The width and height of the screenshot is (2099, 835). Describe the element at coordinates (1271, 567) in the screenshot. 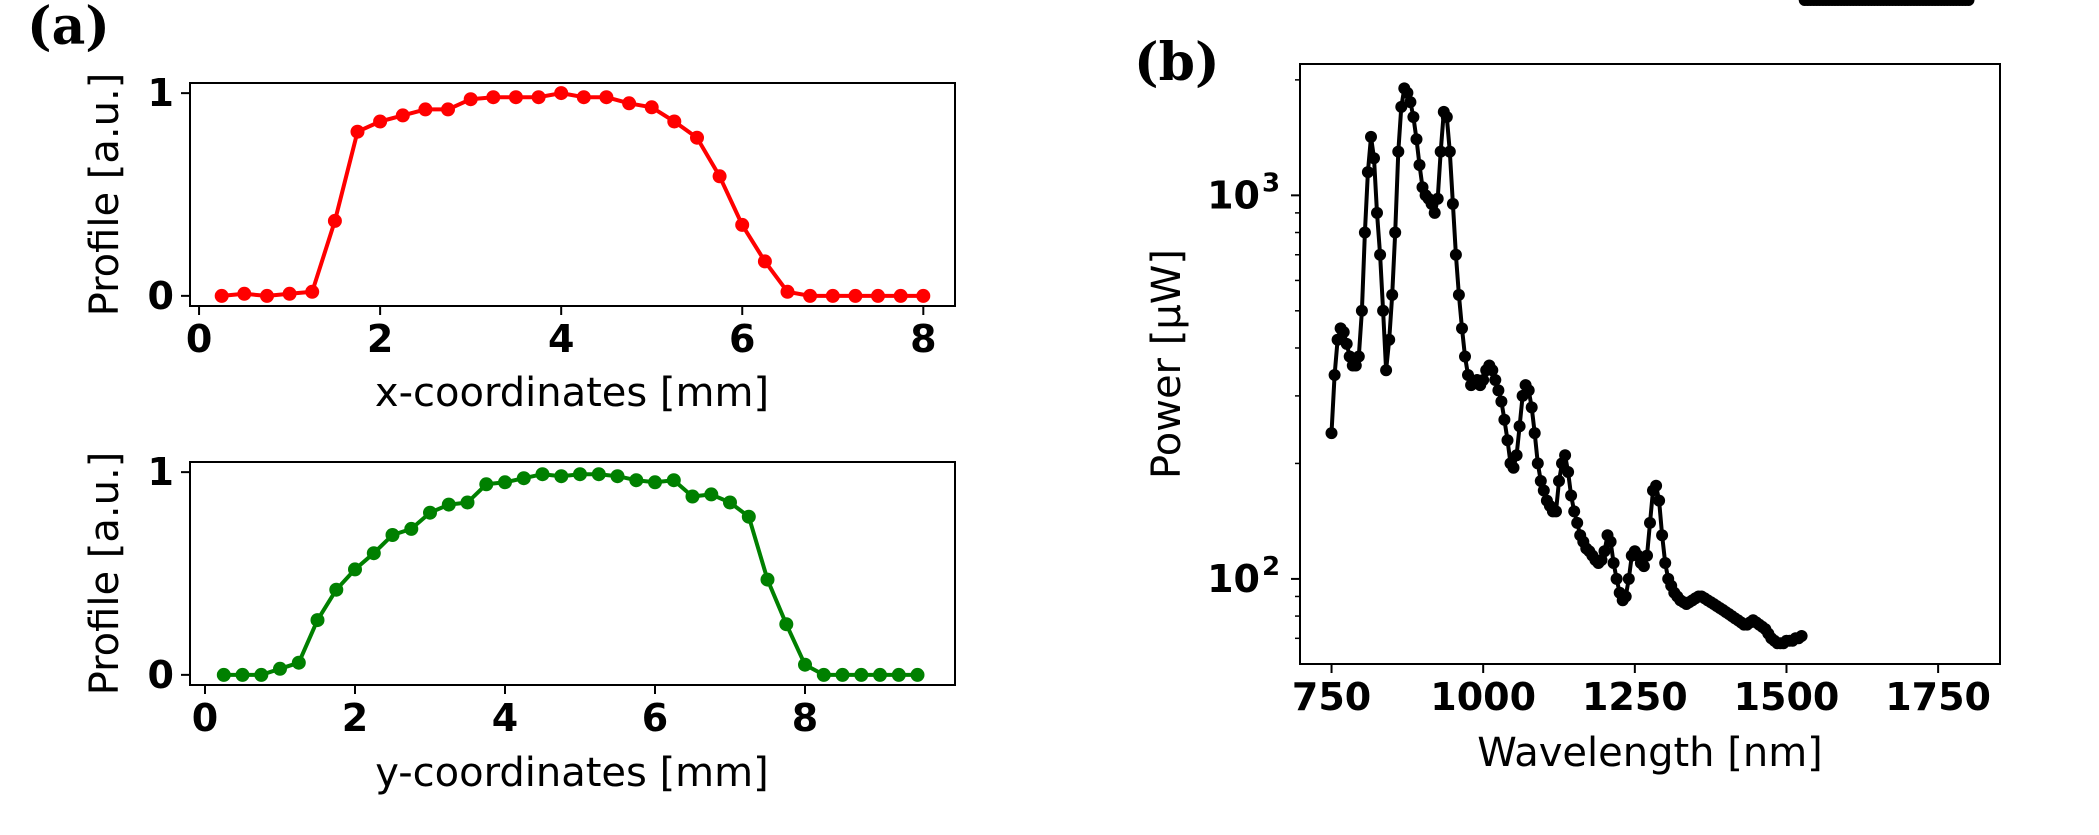

I see `spectrum-ytick-exponent: 2` at that location.